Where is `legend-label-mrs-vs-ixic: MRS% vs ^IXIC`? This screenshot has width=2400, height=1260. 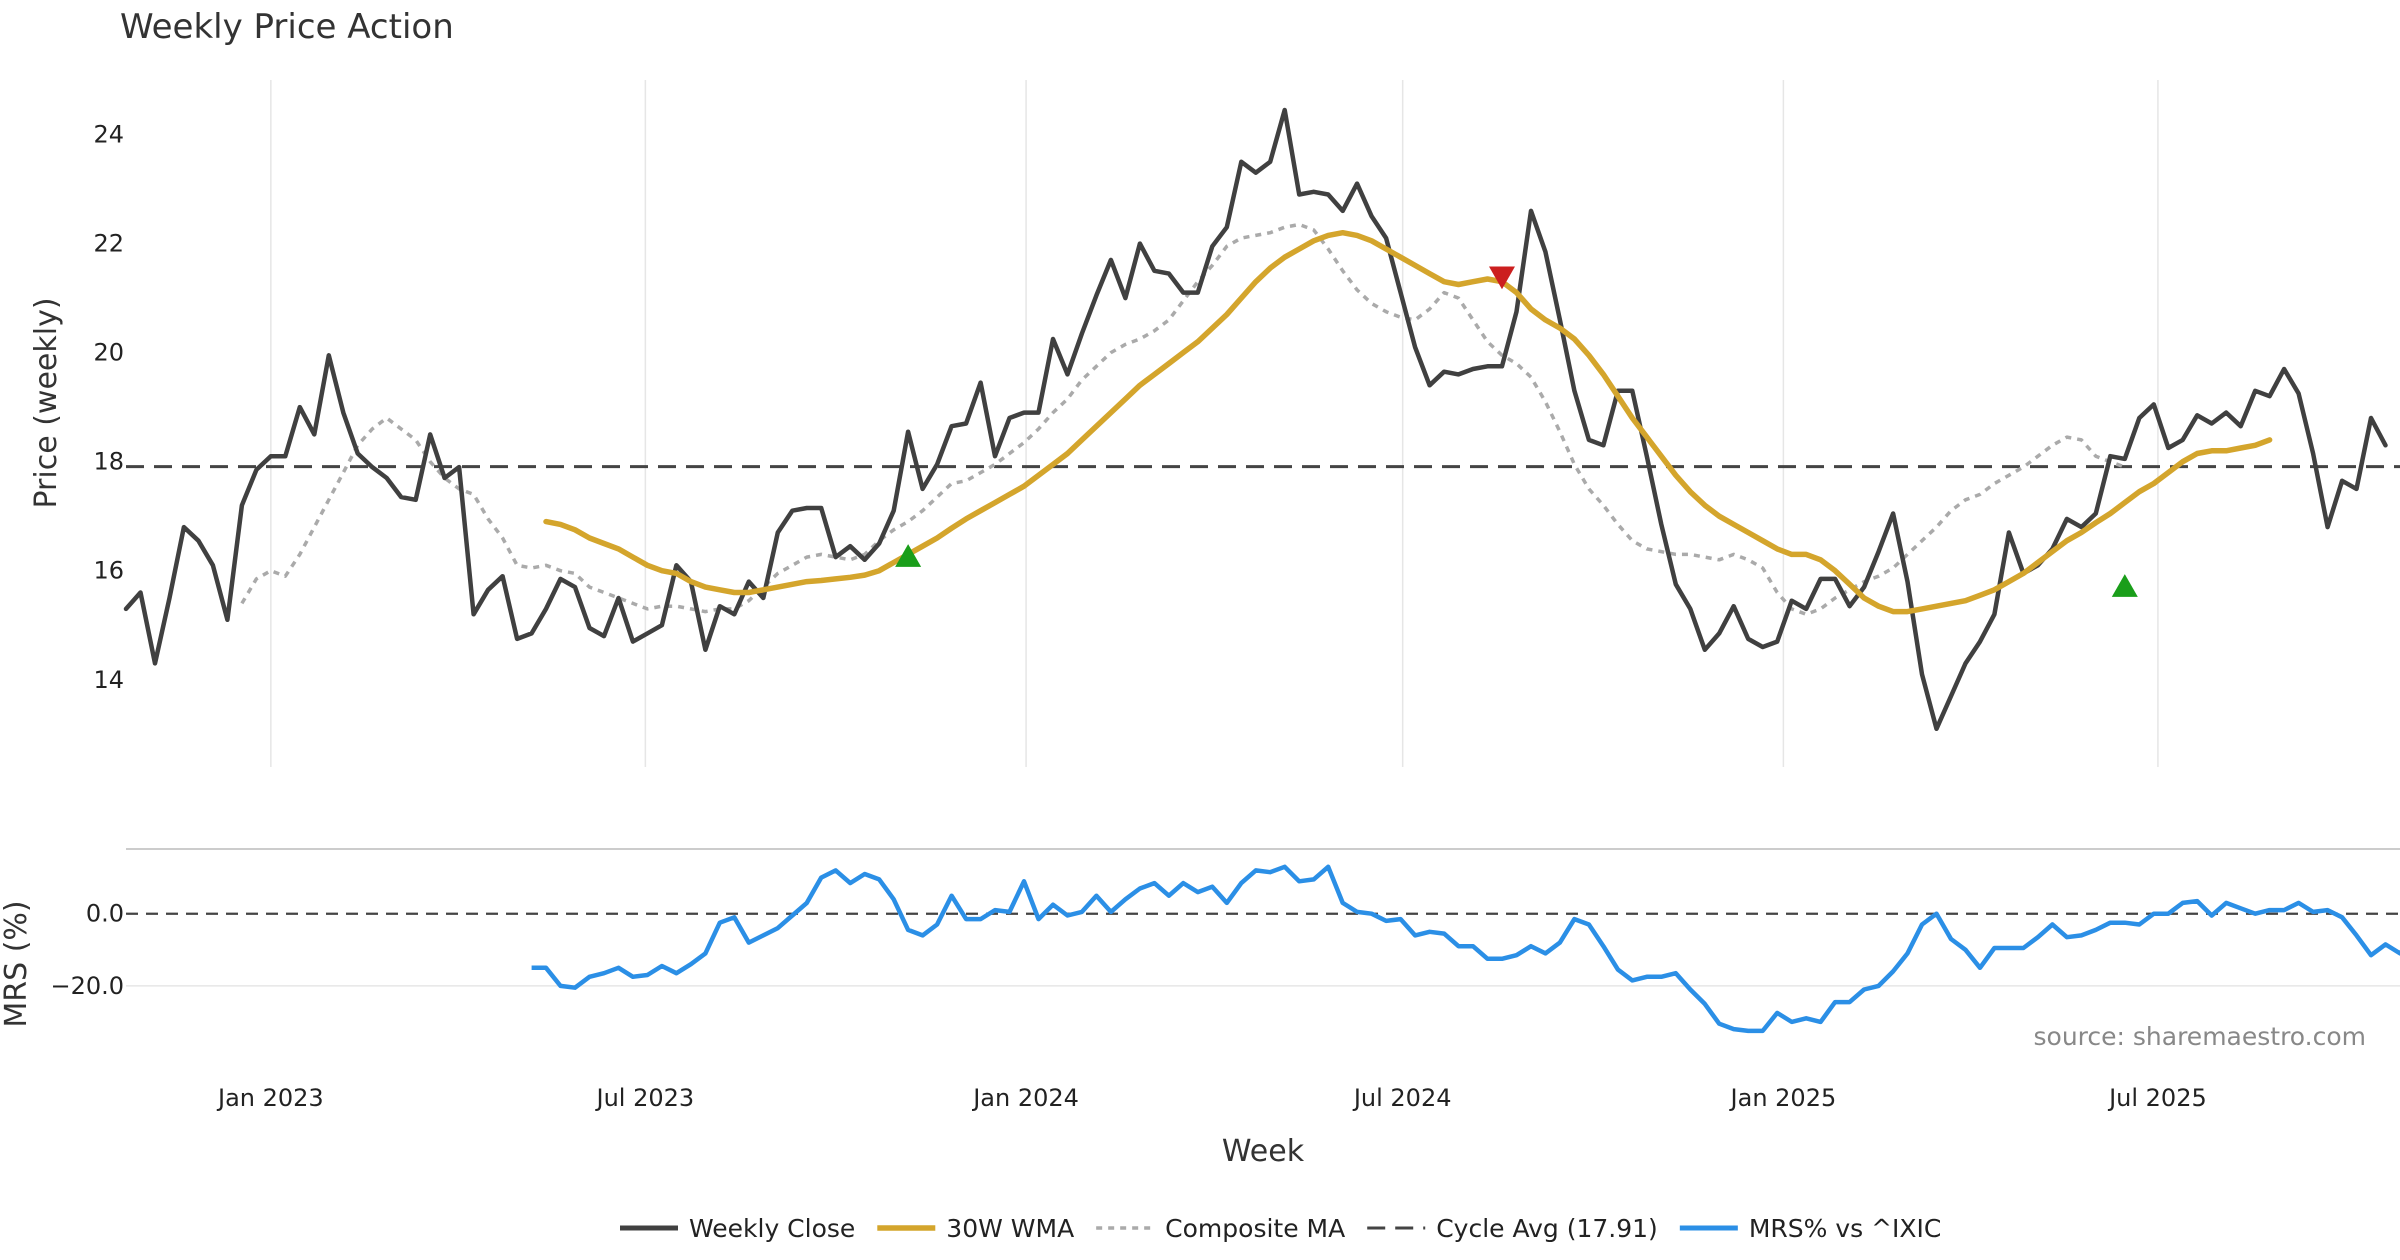
legend-label-mrs-vs-ixic: MRS% vs ^IXIC is located at coordinates (1845, 1228).